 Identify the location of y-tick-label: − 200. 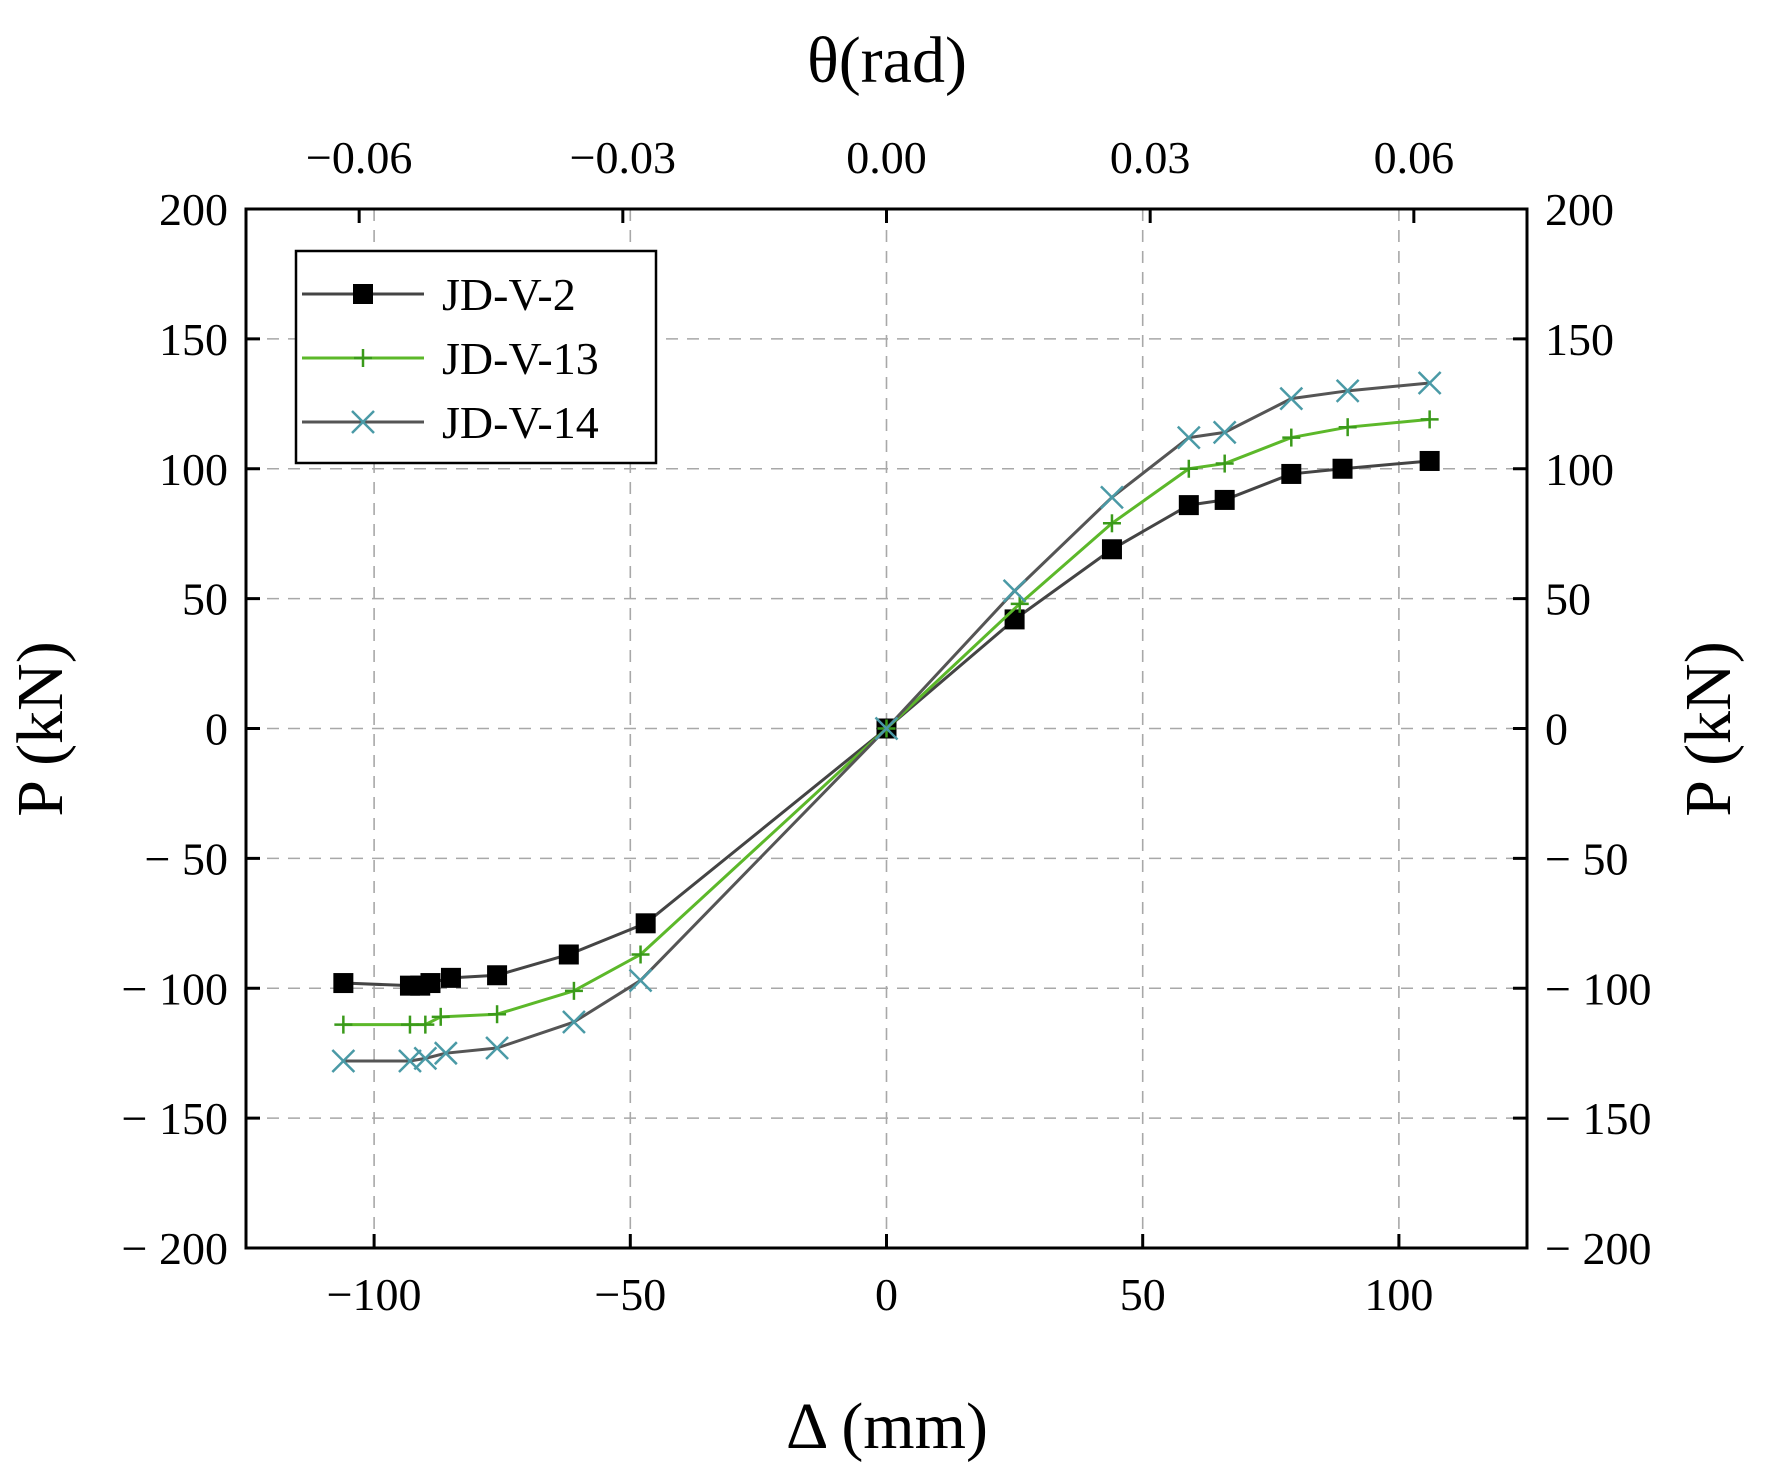
(175, 1248).